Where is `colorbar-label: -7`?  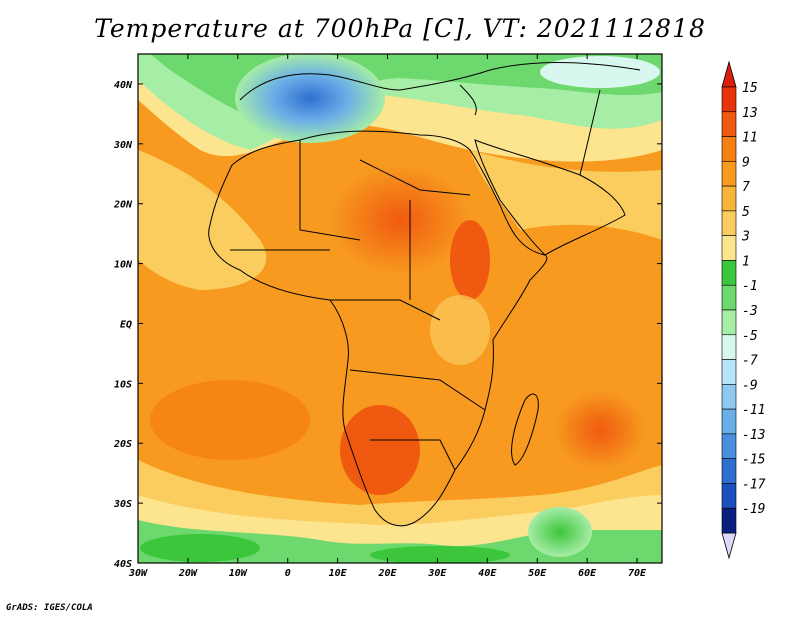
colorbar-label: -7 is located at coordinates (750, 361).